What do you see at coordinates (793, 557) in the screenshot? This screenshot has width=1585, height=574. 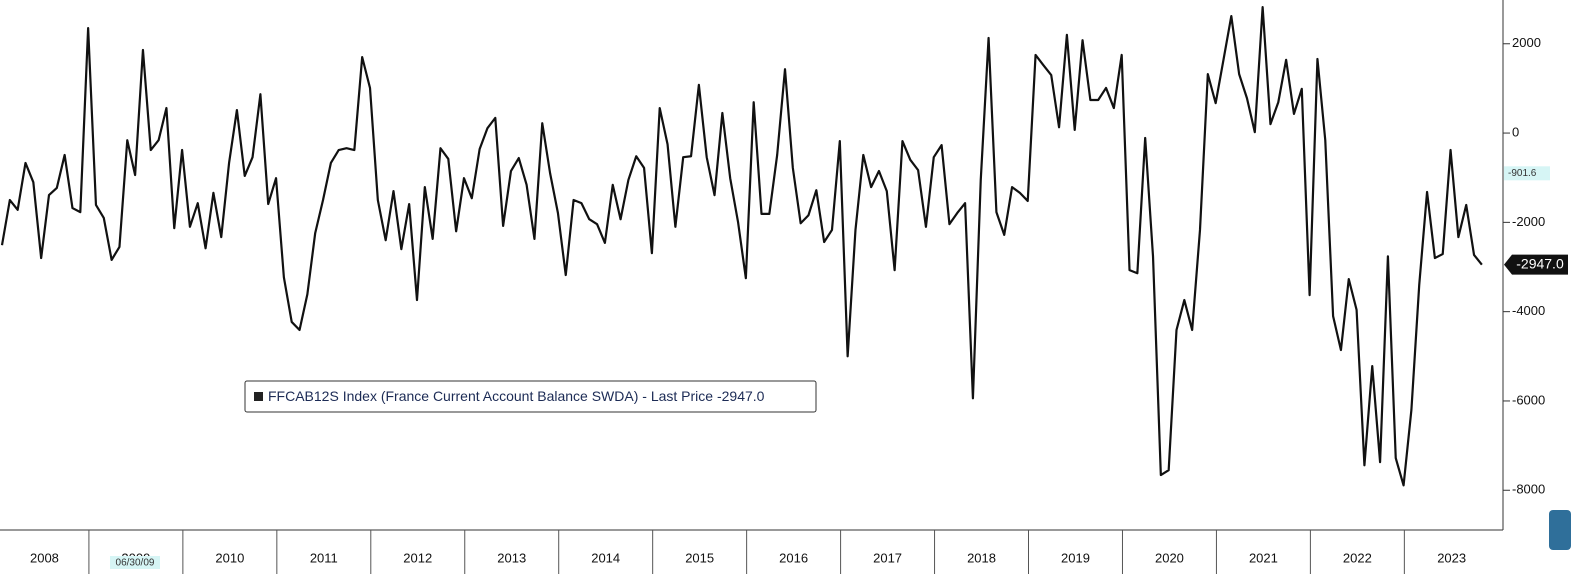 I see `x-tick-label: 2016` at bounding box center [793, 557].